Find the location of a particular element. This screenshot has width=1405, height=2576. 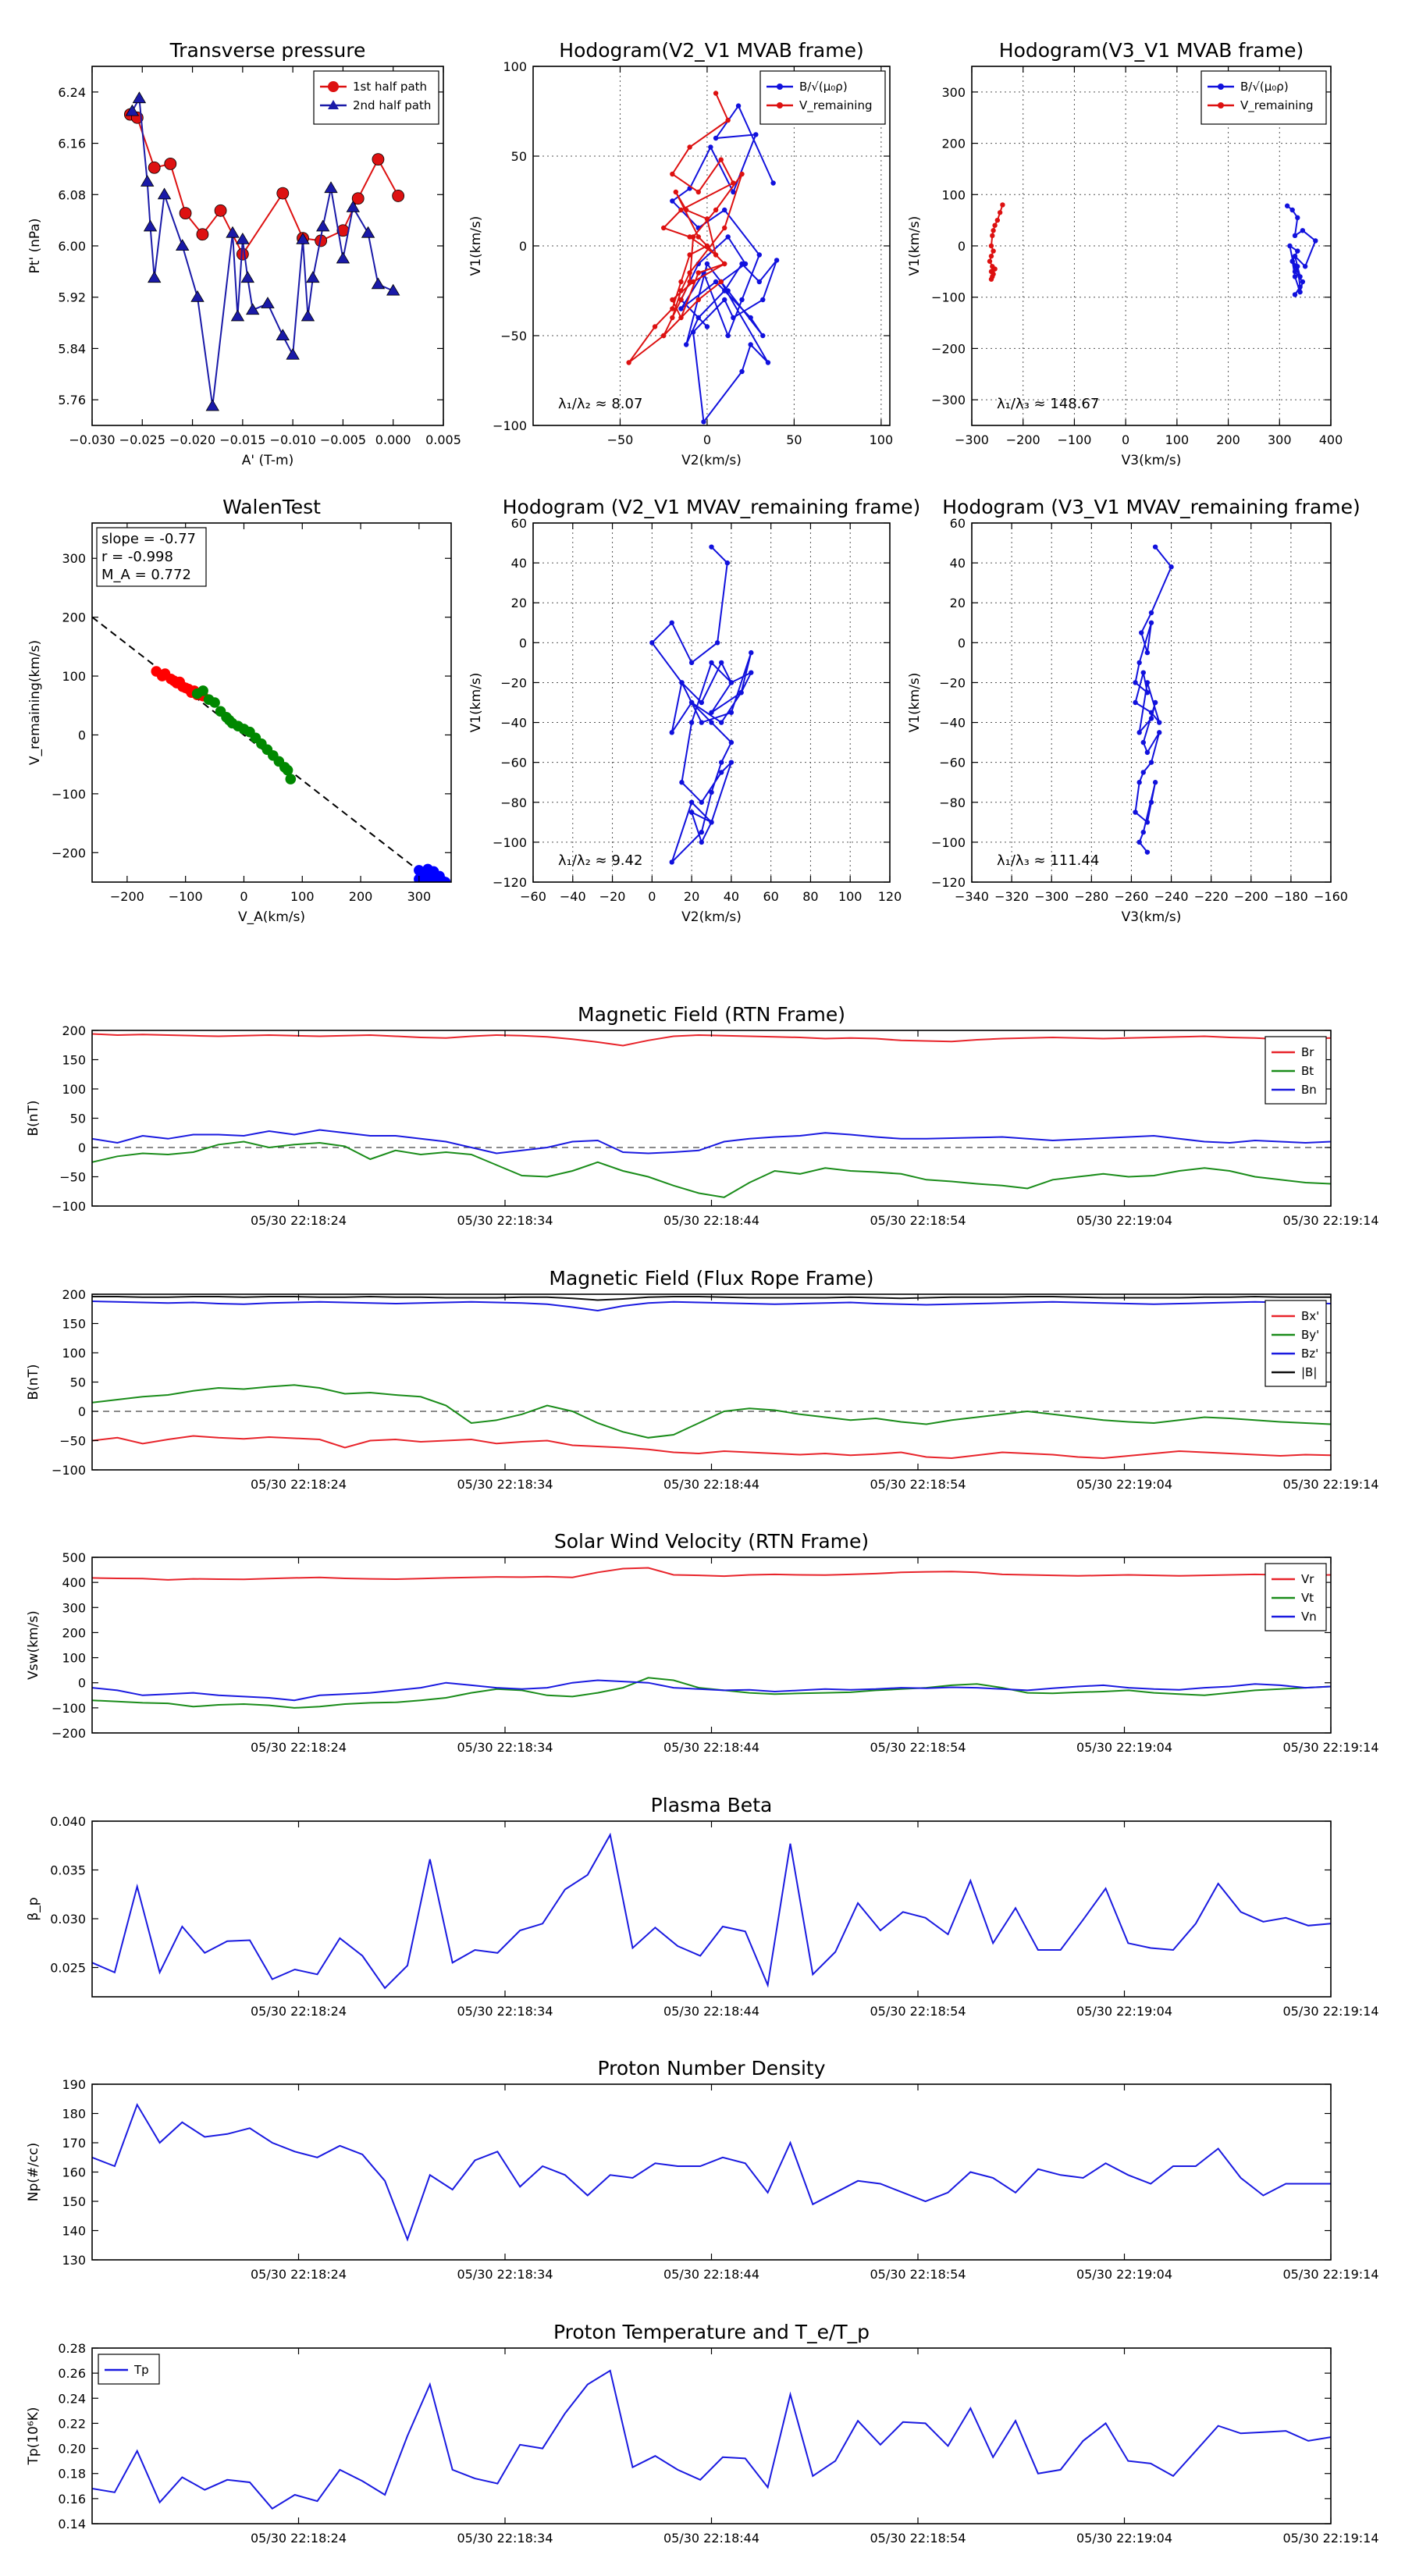

x-axis-label: A' (T-m) is located at coordinates (268, 460).